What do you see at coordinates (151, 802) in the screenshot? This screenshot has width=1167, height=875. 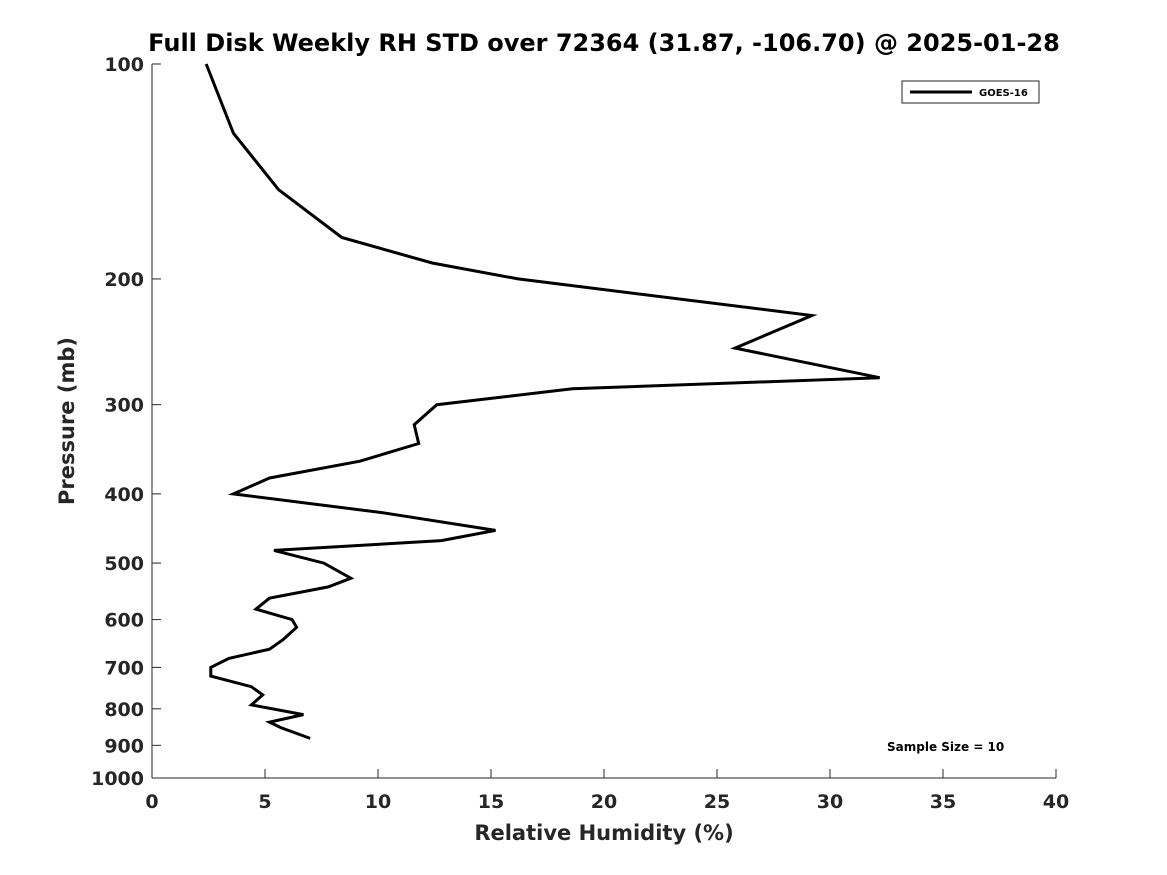 I see `x-tick-label-0: 0` at bounding box center [151, 802].